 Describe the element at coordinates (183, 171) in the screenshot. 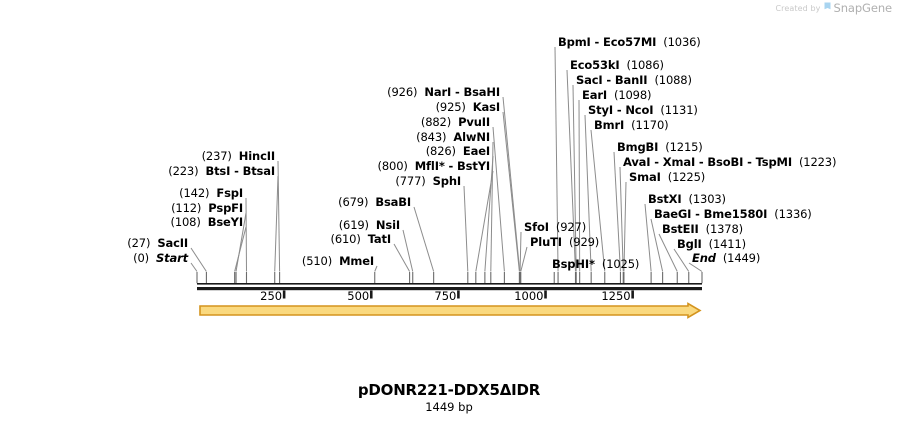

I see `enzyme-position: (223)` at that location.